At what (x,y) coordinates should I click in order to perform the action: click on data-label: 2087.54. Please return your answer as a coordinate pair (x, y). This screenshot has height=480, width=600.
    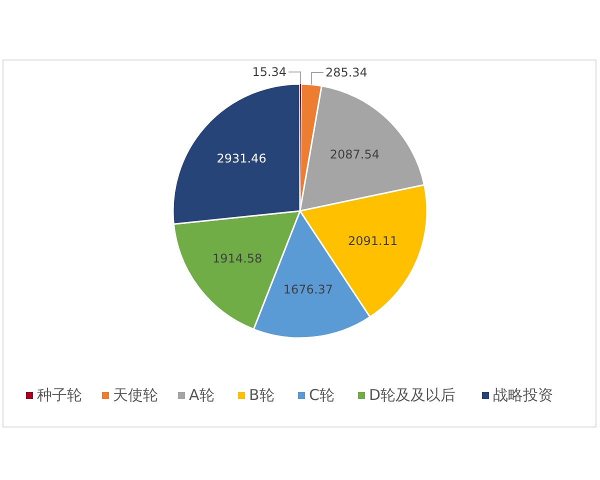
    Looking at the image, I should click on (355, 154).